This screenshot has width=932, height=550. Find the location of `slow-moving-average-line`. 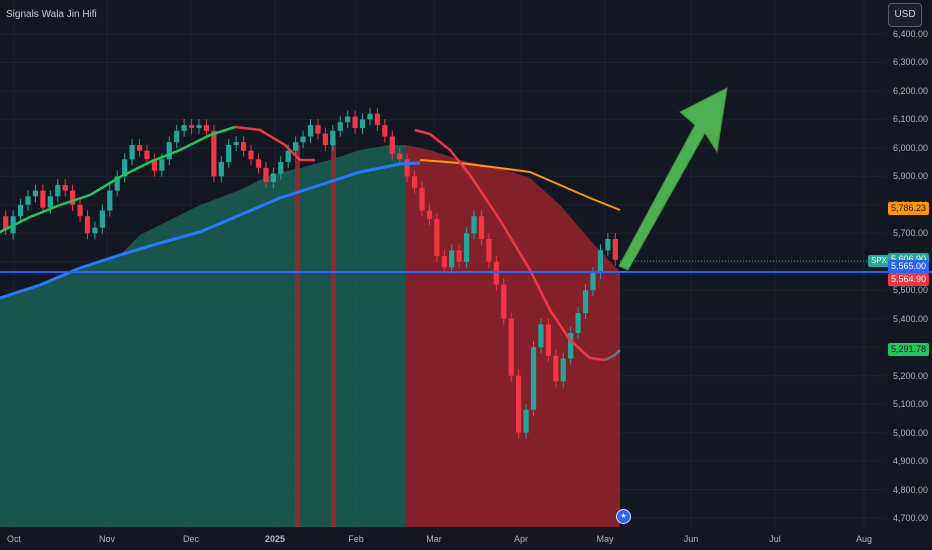

slow-moving-average-line is located at coordinates (210, 230).